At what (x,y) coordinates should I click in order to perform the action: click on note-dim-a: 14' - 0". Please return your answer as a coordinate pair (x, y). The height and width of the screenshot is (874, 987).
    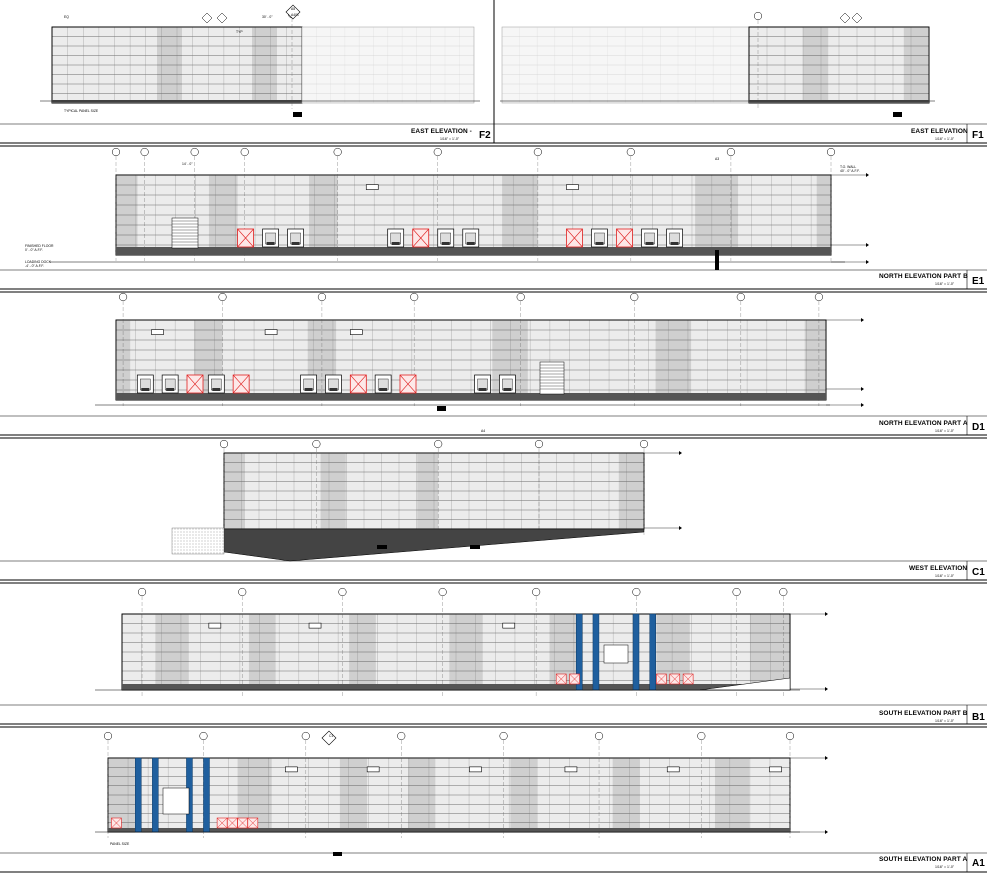
    Looking at the image, I should click on (187, 164).